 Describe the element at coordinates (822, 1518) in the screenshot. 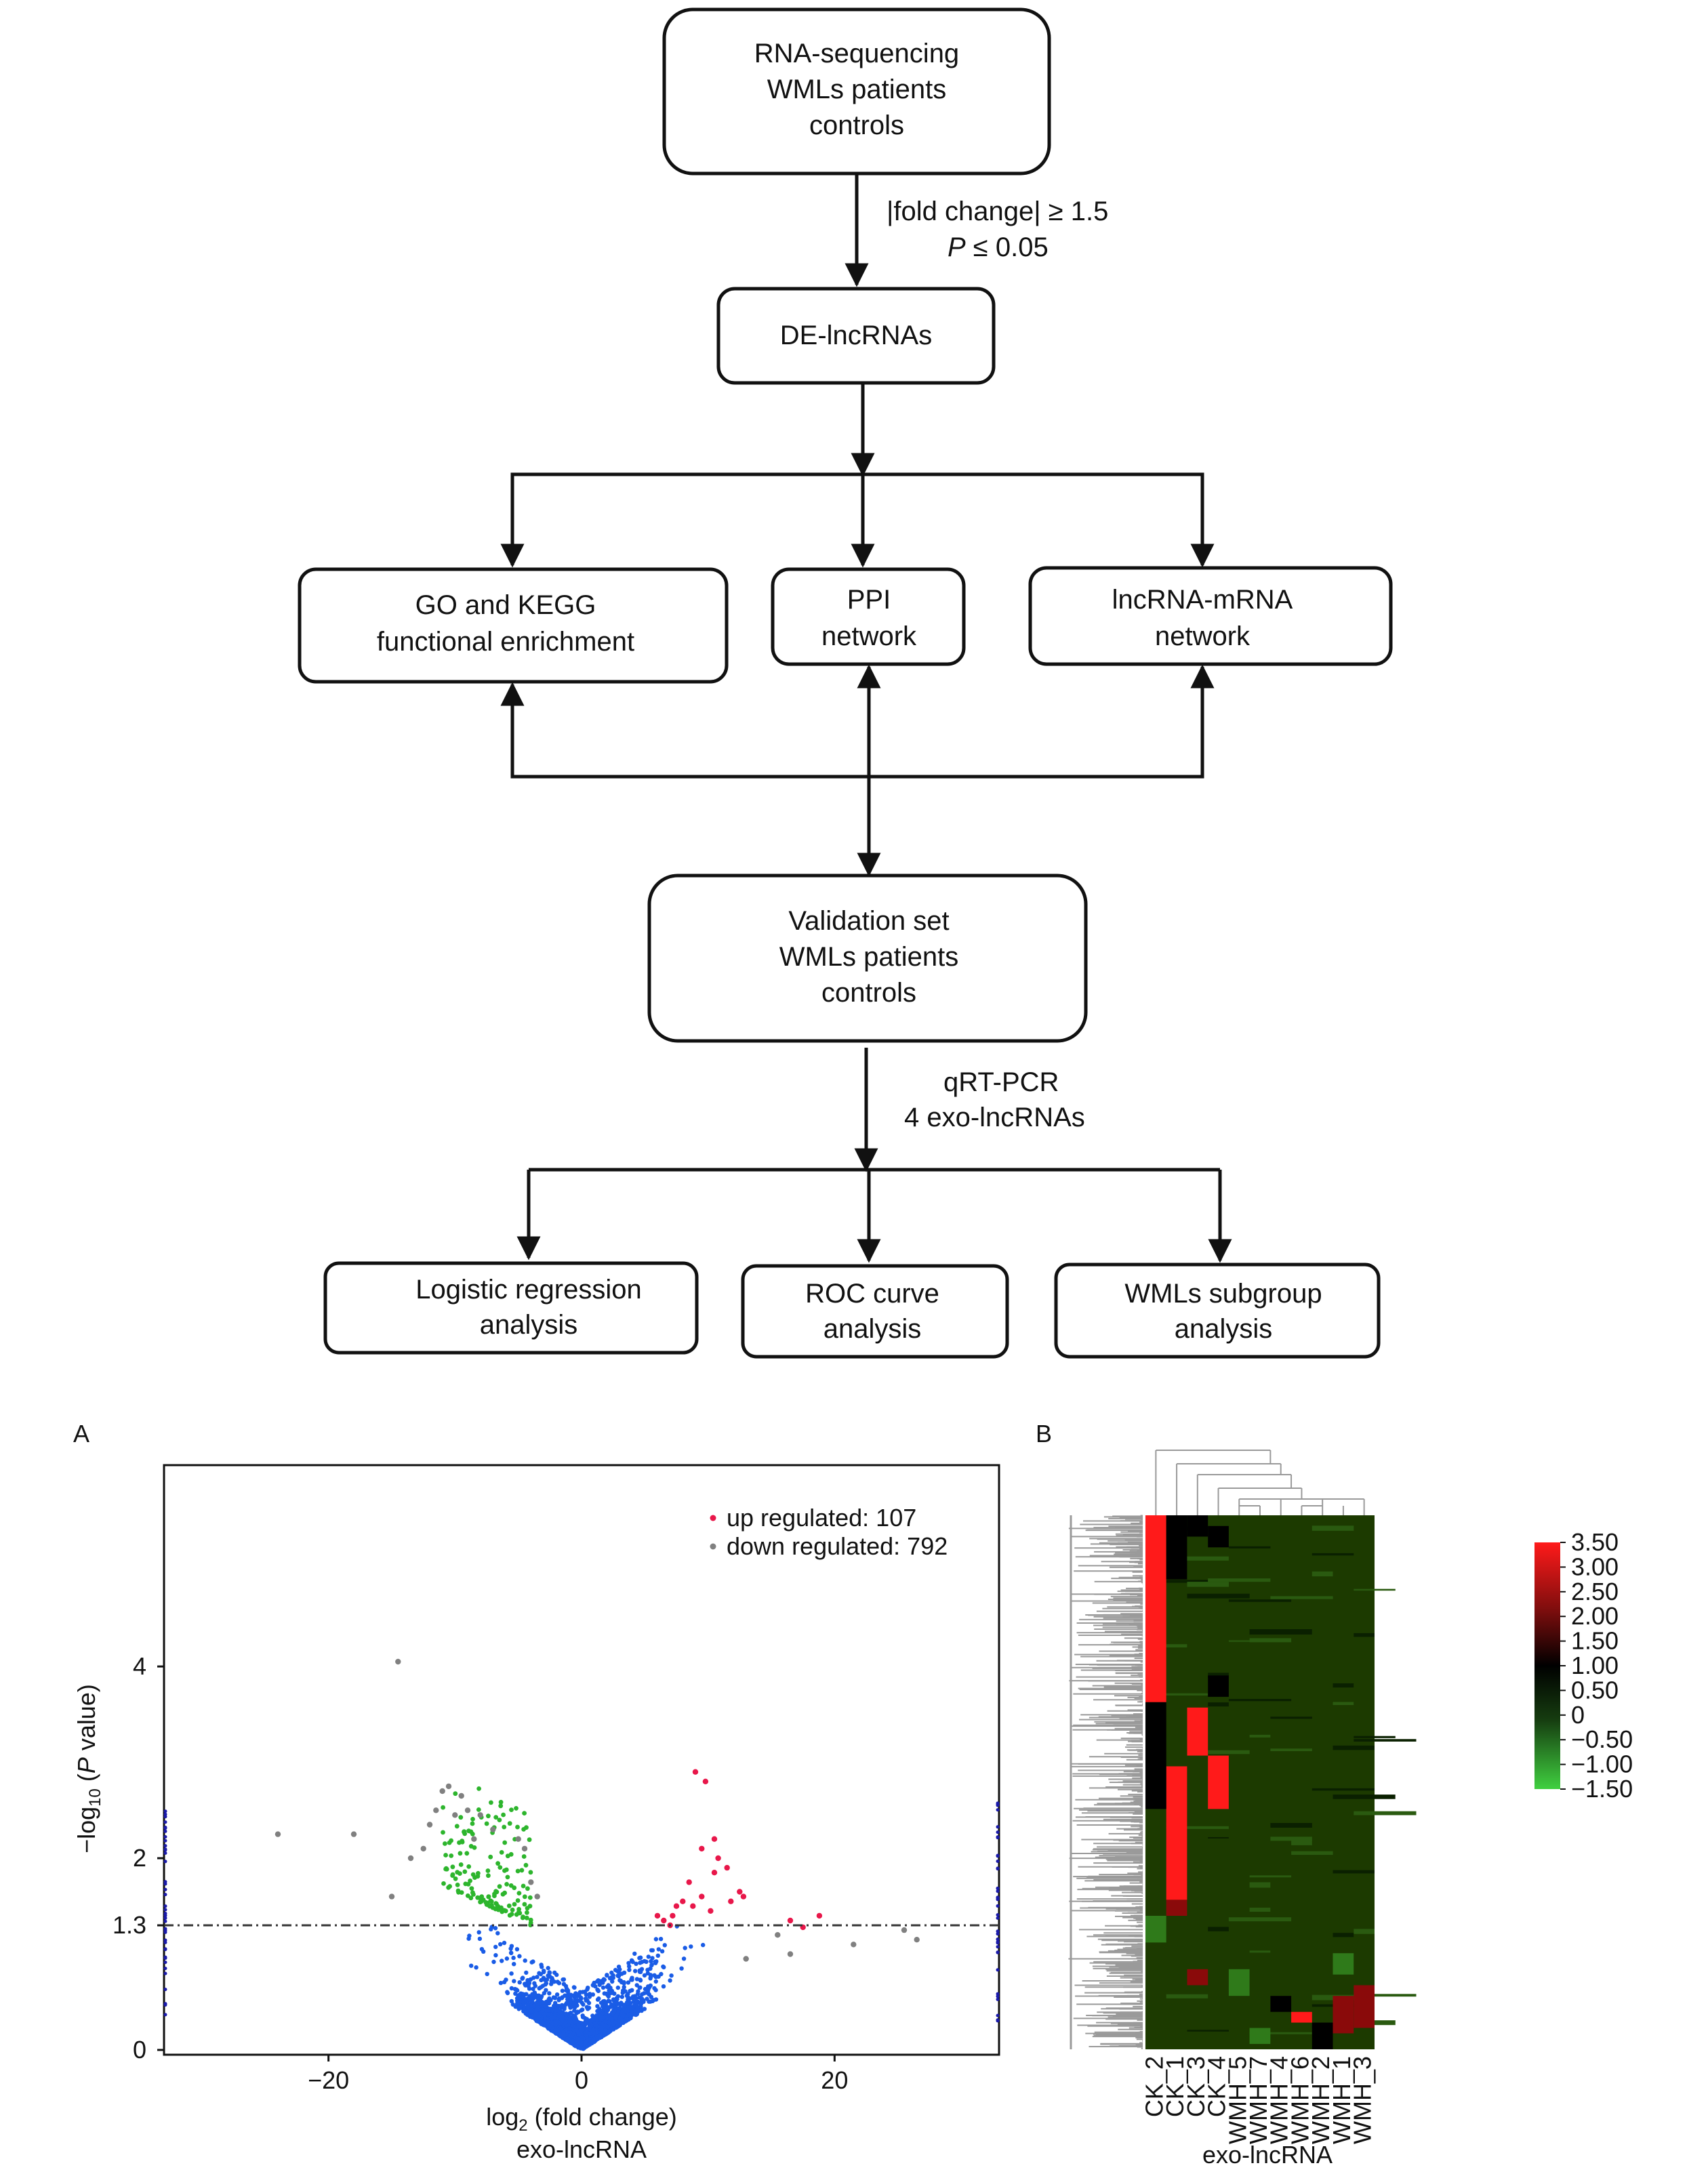

I see `legend-up-label: up regulated: 107` at that location.